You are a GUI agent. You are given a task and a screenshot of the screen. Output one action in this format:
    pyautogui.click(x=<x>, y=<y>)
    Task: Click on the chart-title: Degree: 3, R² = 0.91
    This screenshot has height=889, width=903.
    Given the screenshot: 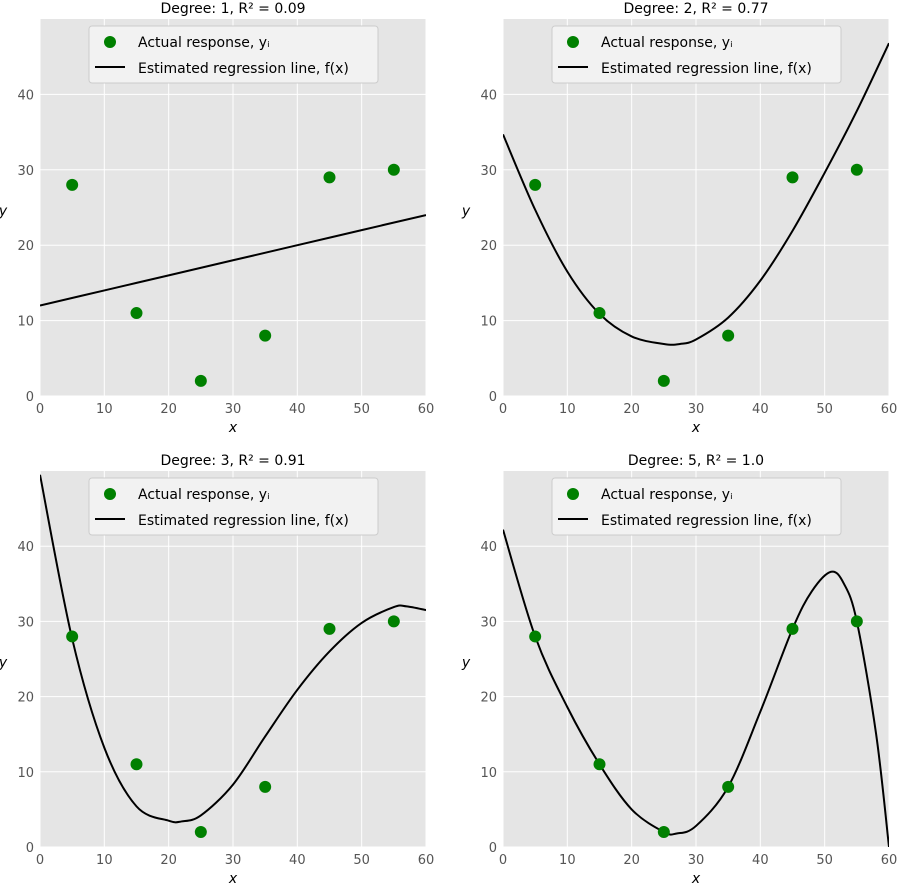 What is the action you would take?
    pyautogui.click(x=232, y=461)
    